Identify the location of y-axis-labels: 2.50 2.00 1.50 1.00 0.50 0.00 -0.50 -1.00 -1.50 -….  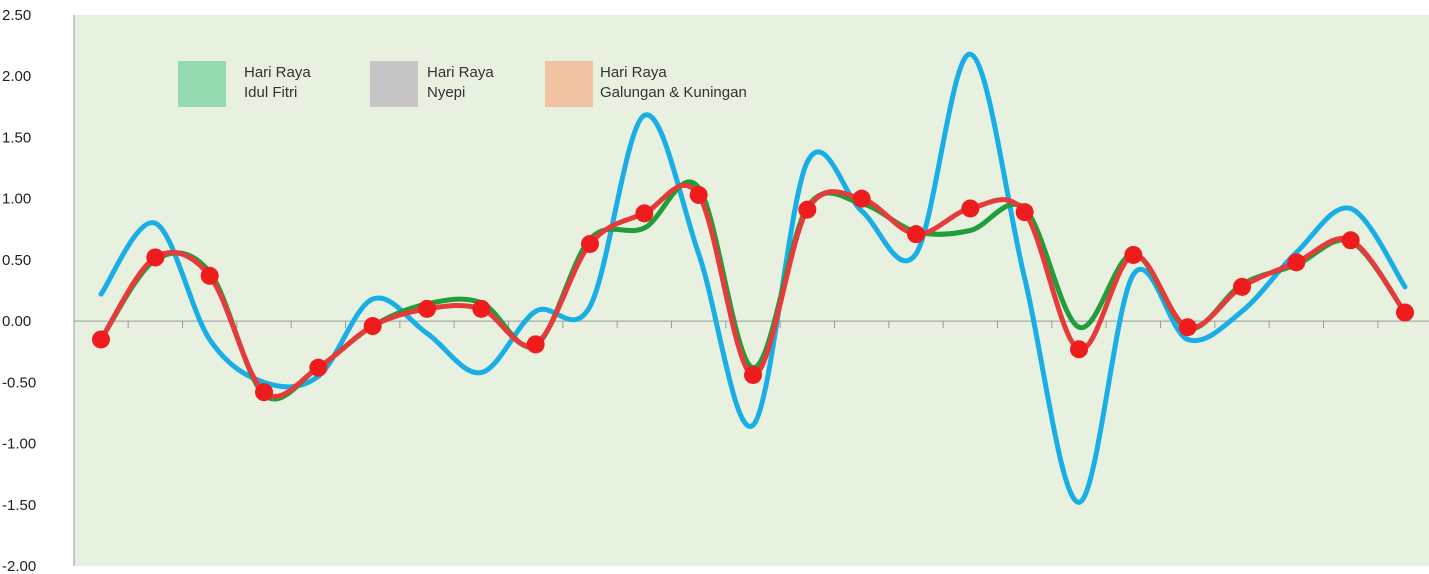
(19, 290).